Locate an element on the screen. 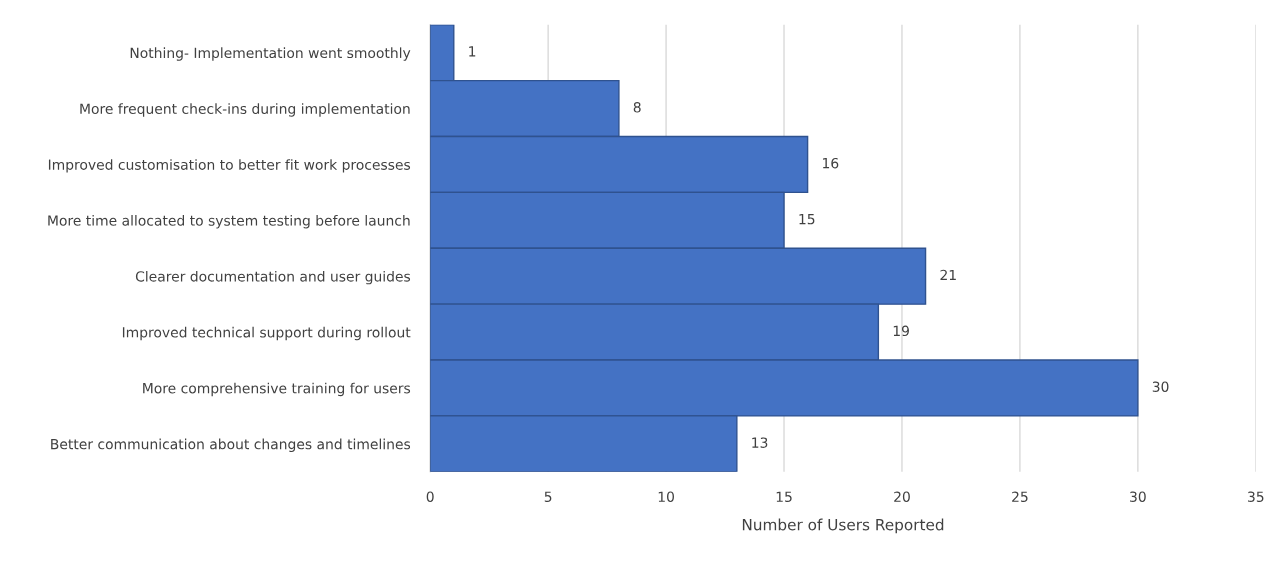  x-tick-label: 15 is located at coordinates (784, 496).